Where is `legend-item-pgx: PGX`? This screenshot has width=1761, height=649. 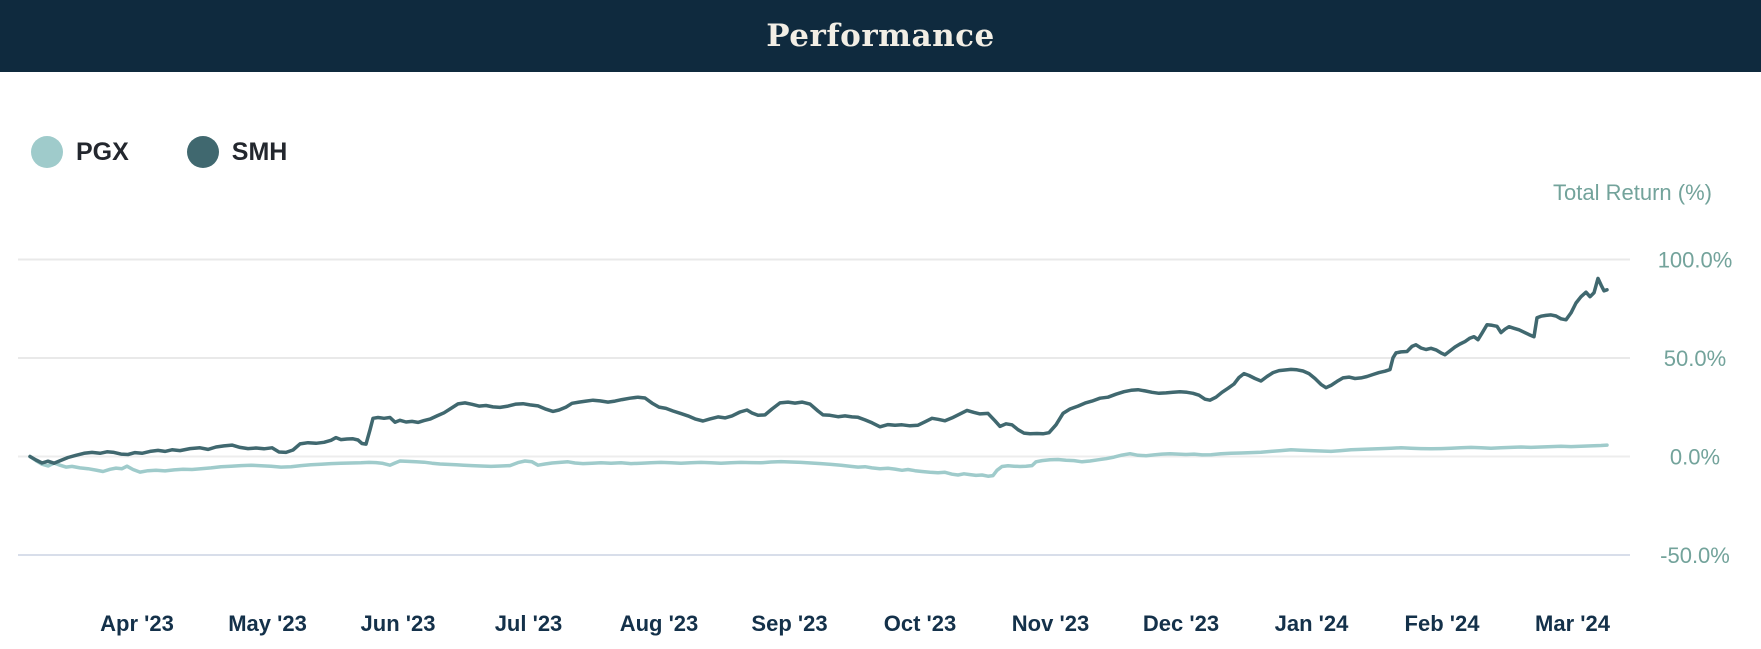
legend-item-pgx: PGX is located at coordinates (80, 152).